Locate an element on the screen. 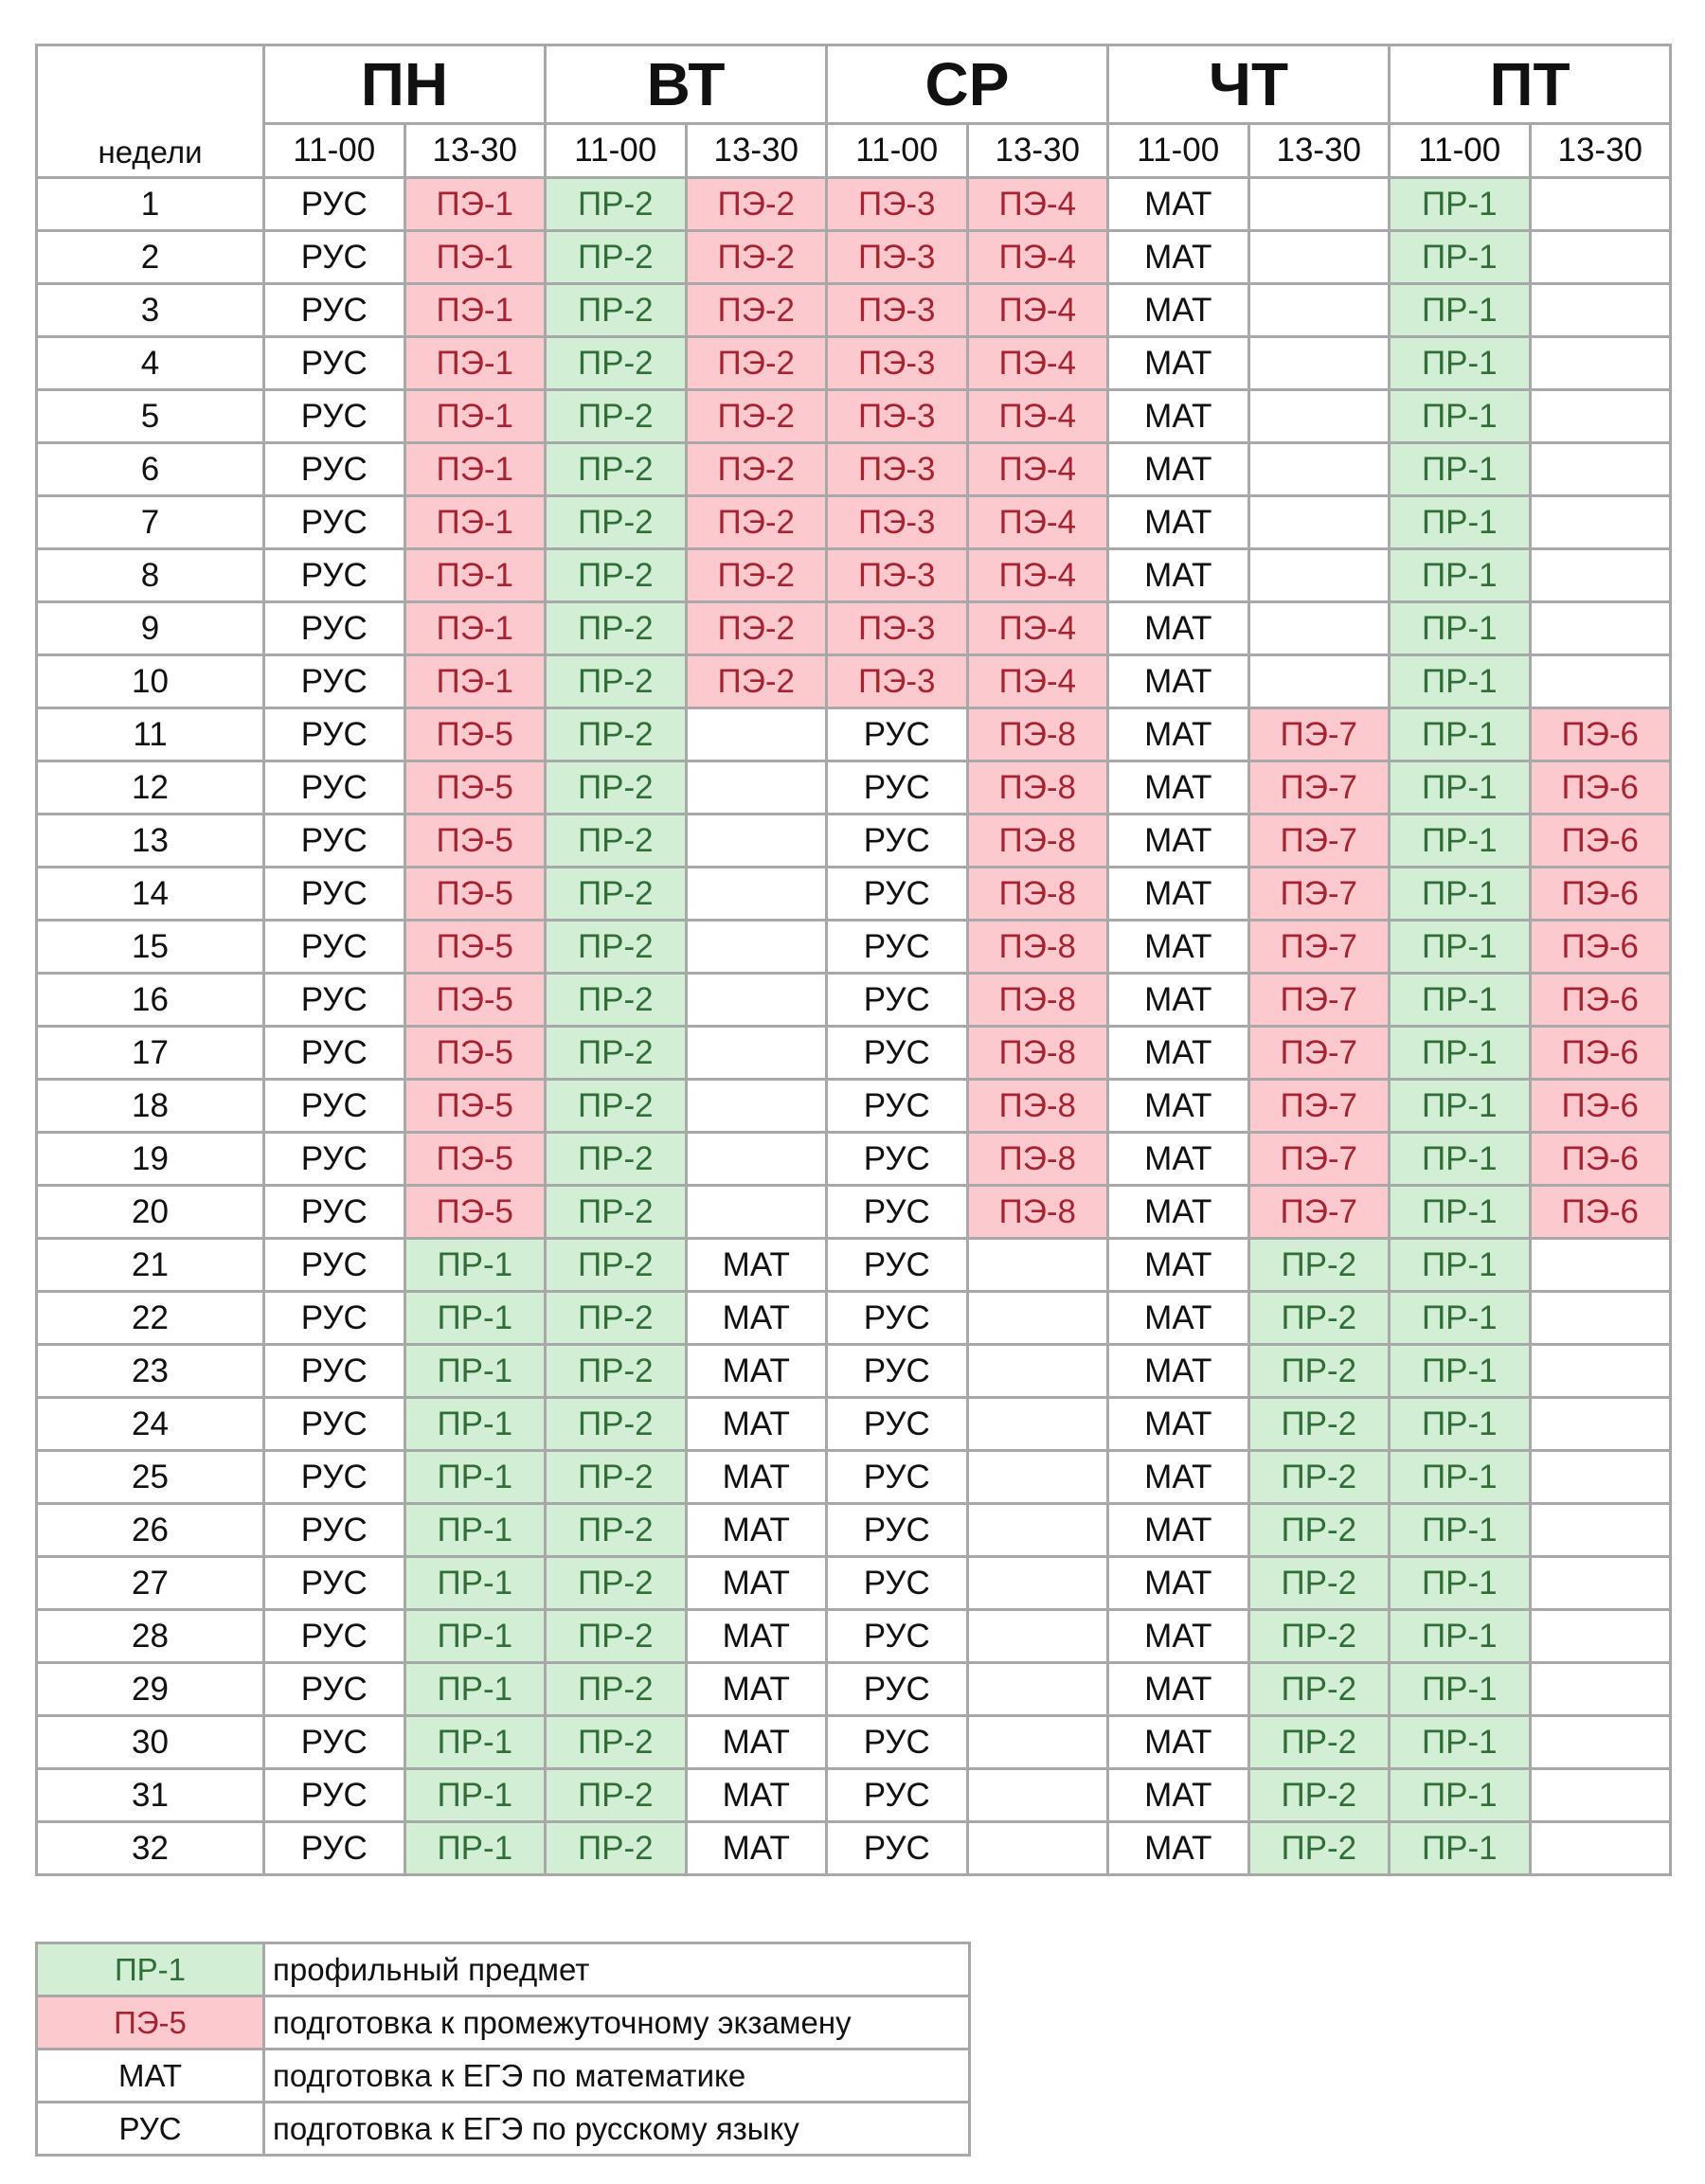  schedule-row: 14 РУС ПЭ-5 ПР-2 РУС ПЭ-8 МАТ ПЭ-7 ПР-1 ПЭ-6 is located at coordinates (853, 894).